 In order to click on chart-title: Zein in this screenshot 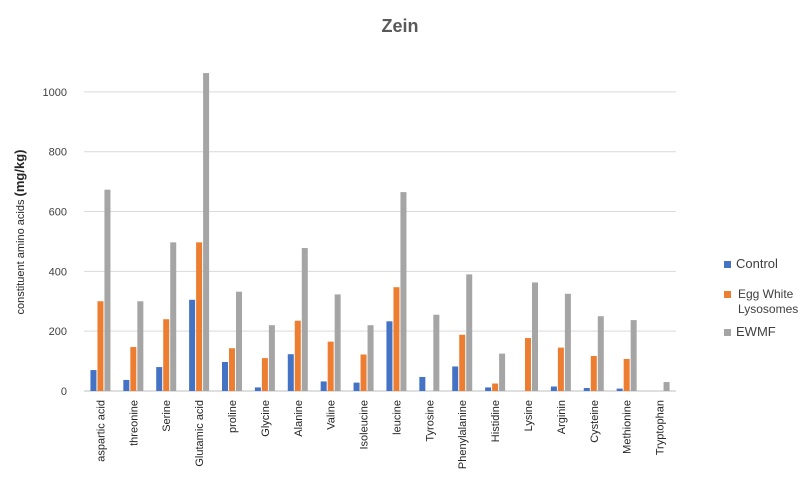, I will do `click(399, 26)`.